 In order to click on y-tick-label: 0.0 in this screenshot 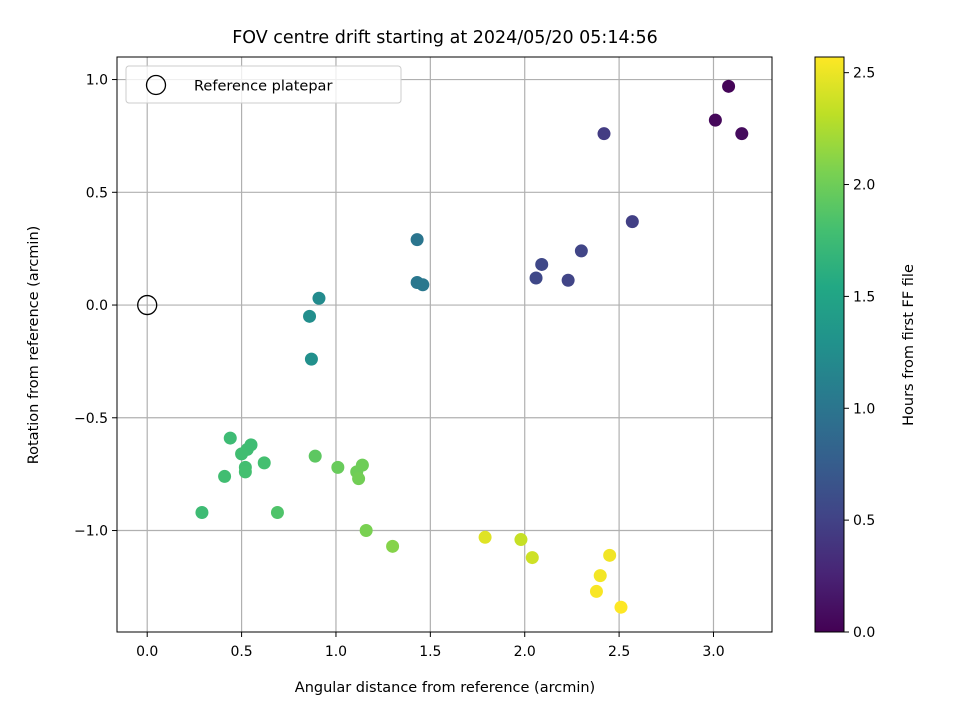, I will do `click(97, 306)`.